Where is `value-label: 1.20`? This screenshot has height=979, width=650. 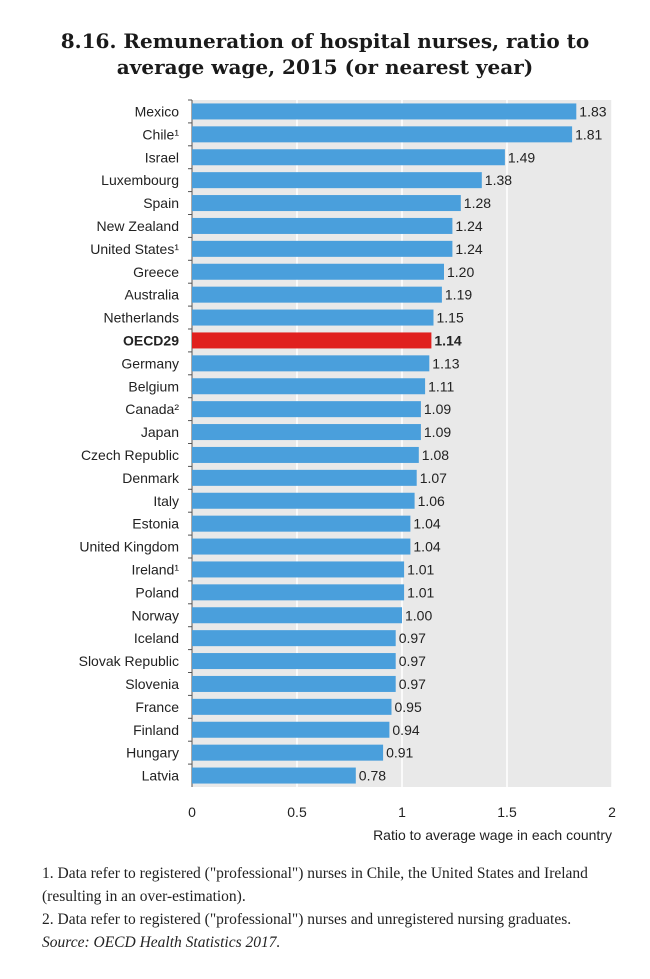 value-label: 1.20 is located at coordinates (460, 272).